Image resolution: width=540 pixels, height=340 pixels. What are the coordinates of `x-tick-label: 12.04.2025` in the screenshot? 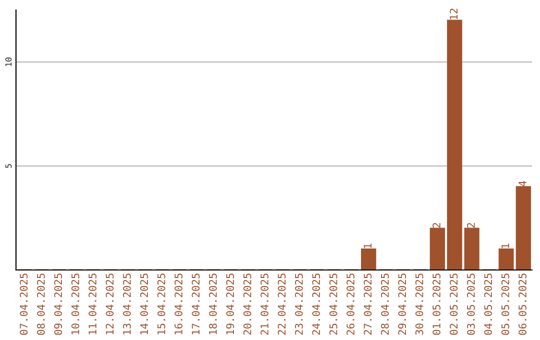 It's located at (110, 304).